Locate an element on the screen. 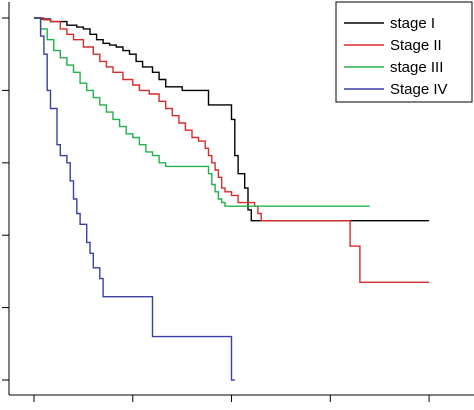 This screenshot has width=474, height=410. legend-label: Stage IV is located at coordinates (419, 89).